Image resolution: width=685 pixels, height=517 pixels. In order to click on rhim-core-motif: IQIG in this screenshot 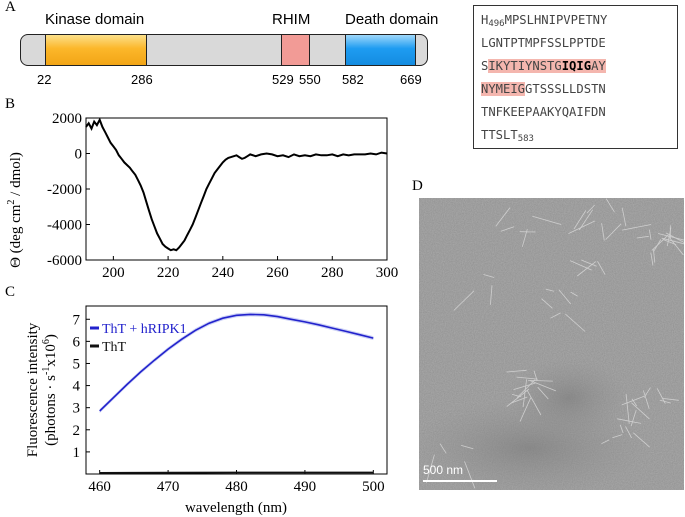, I will do `click(576, 66)`.